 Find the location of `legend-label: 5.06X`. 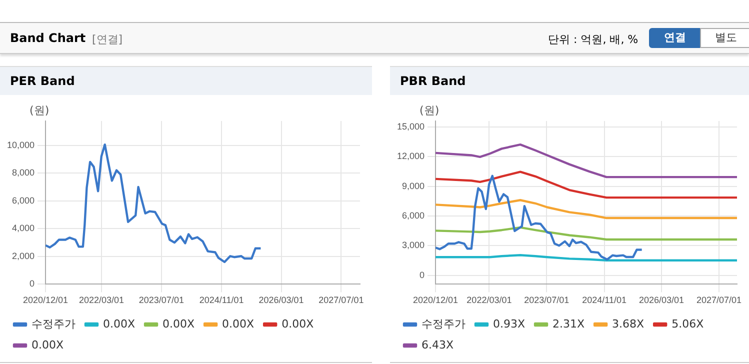

legend-label: 5.06X is located at coordinates (688, 323).